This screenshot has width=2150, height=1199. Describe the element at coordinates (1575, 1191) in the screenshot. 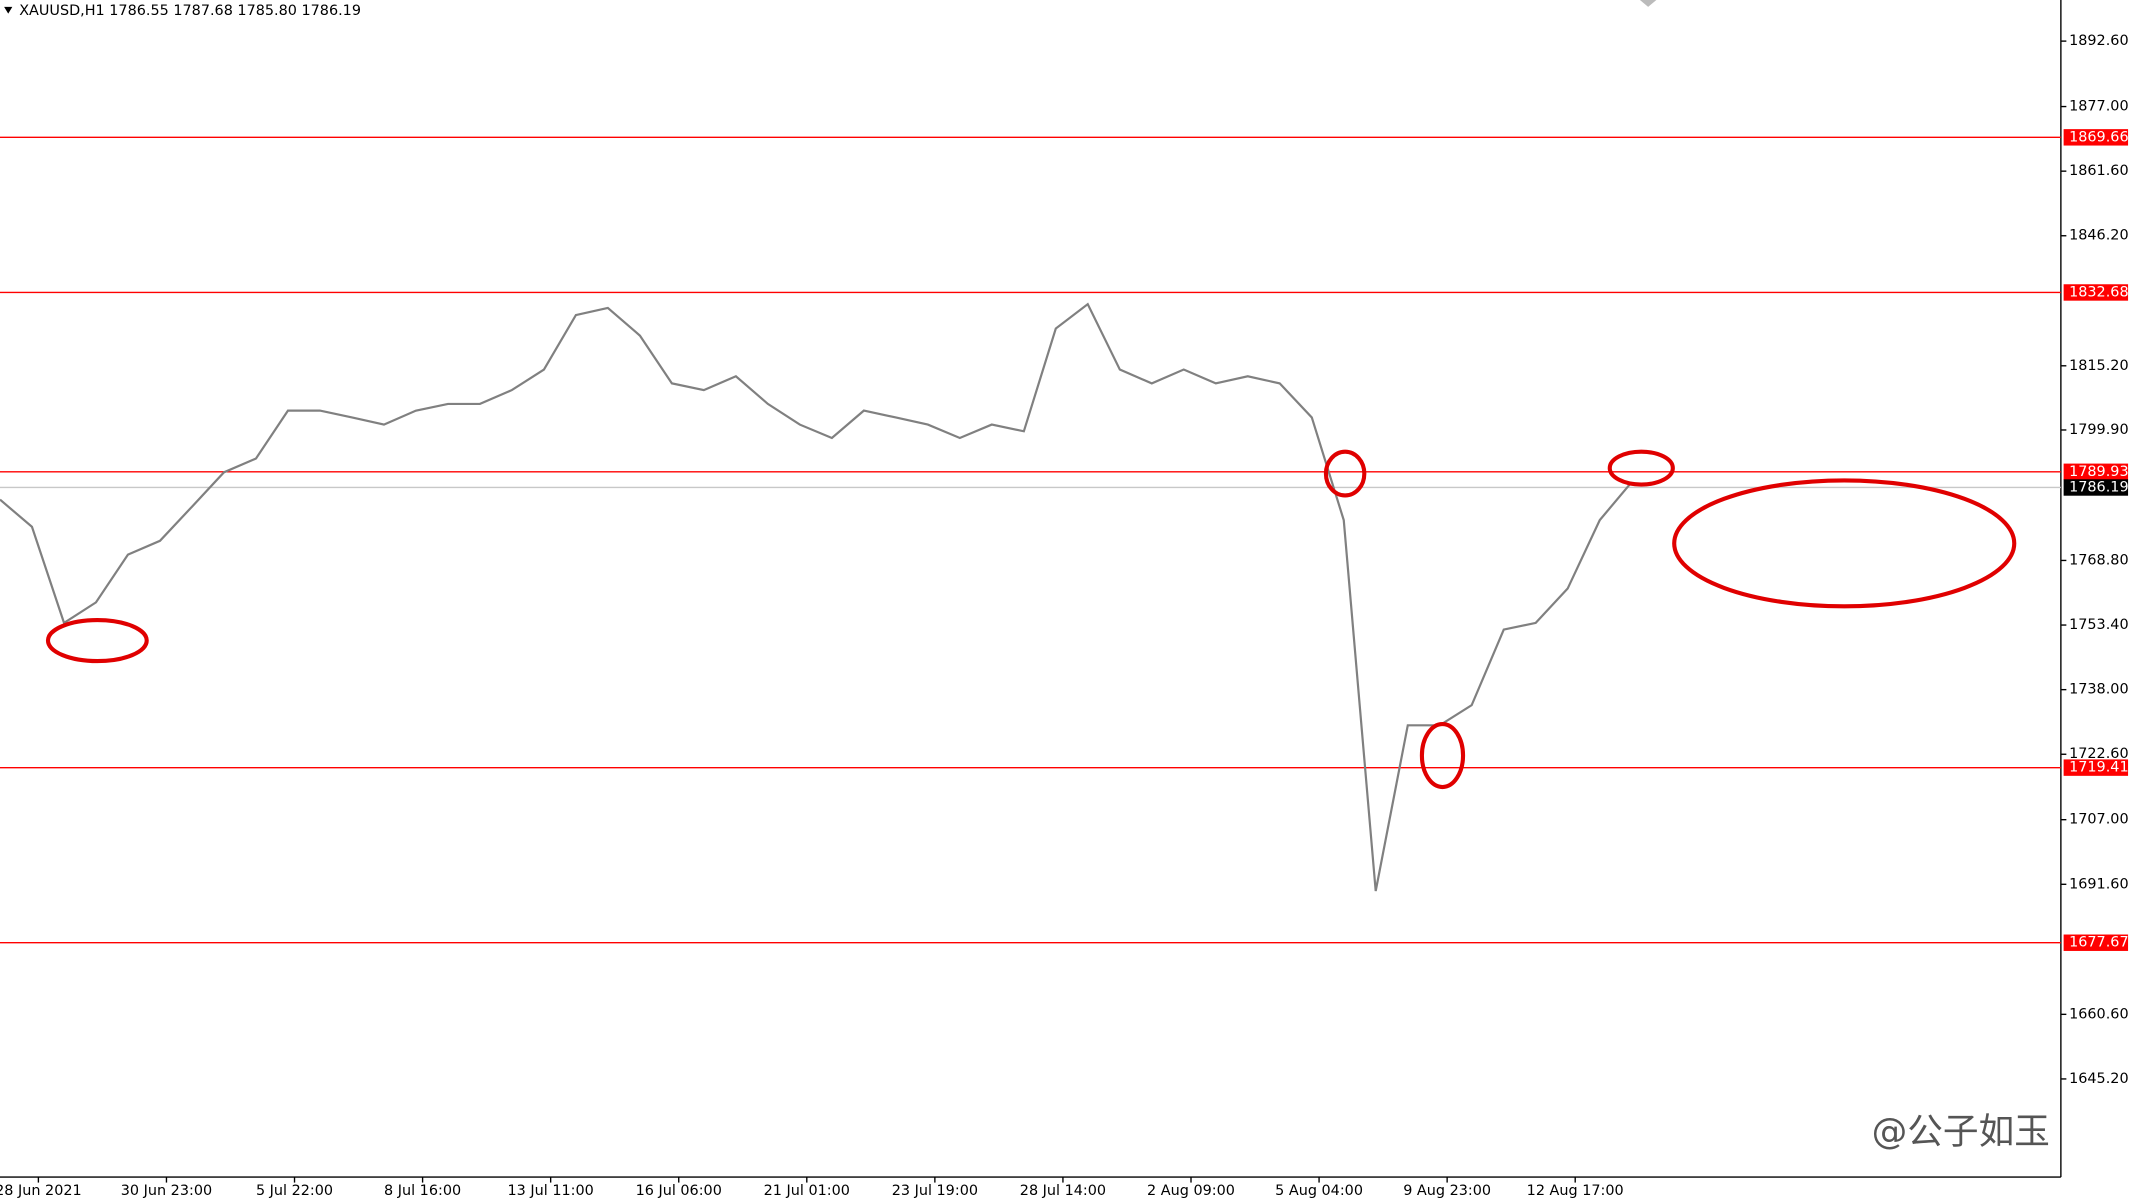

I see `x-tick-label: 12 Aug 17:00` at that location.